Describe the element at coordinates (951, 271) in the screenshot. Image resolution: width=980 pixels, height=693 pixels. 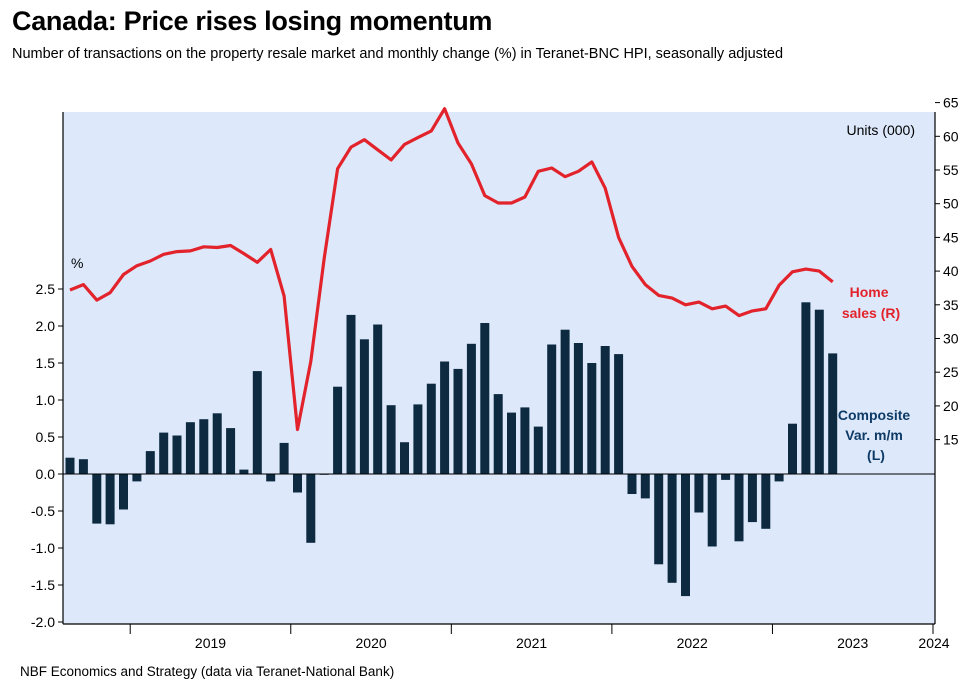
I see `right-tick-label: 40` at that location.